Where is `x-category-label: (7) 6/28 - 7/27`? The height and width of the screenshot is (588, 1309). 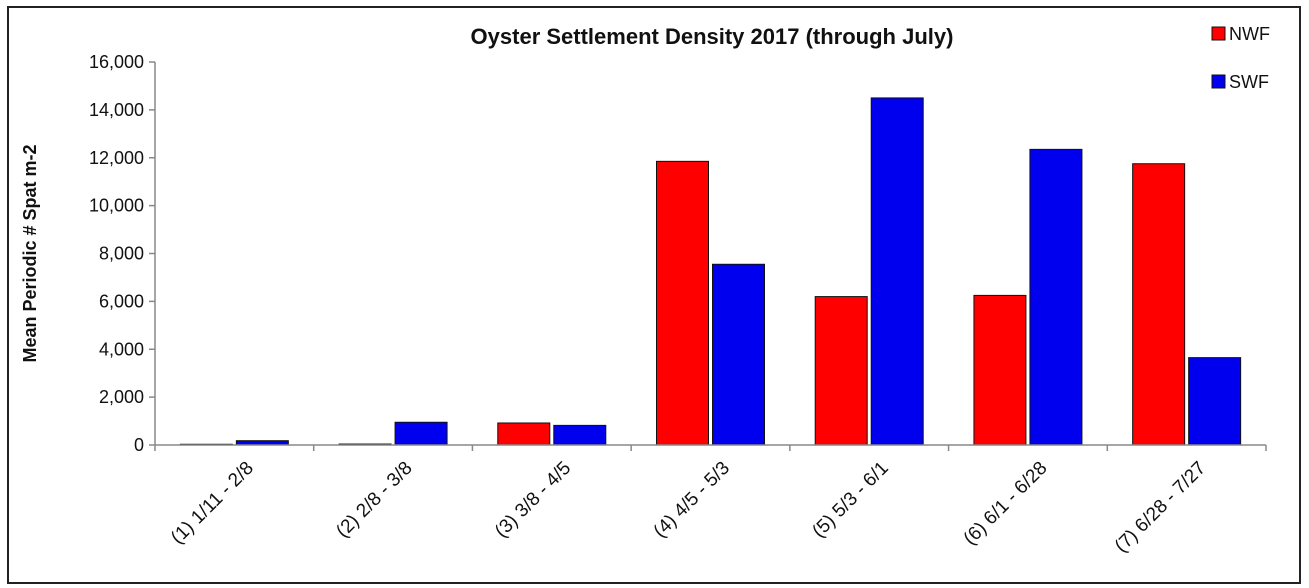
x-category-label: (7) 6/28 - 7/27 is located at coordinates (1160, 507).